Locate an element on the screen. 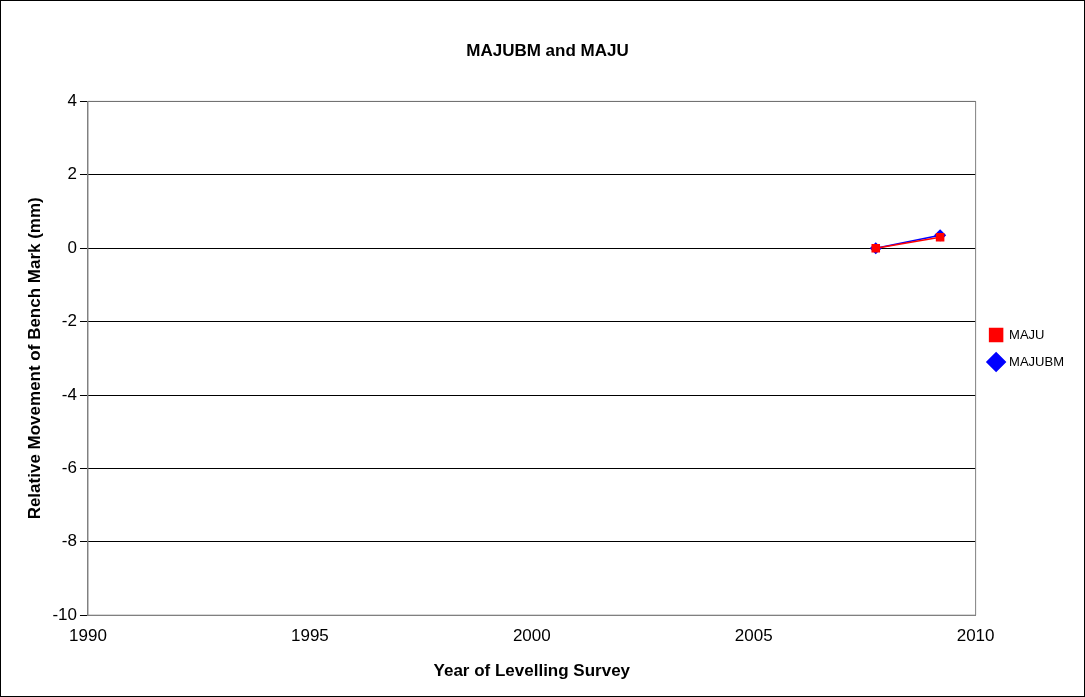  legend-label: MAJU is located at coordinates (1027, 334).